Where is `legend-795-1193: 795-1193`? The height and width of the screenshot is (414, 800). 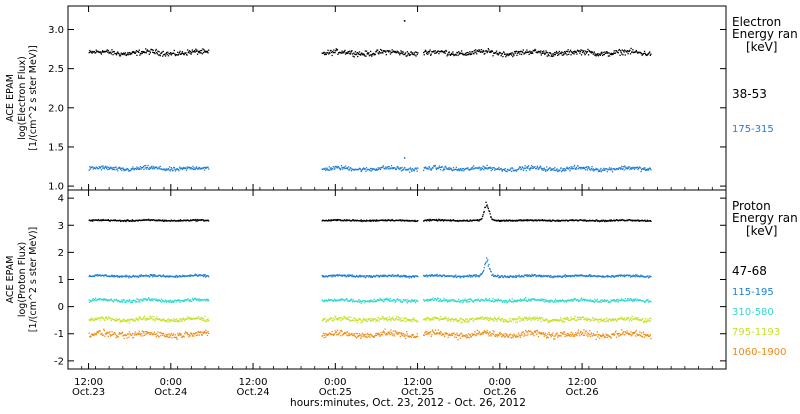
legend-795-1193: 795-1193 is located at coordinates (756, 332).